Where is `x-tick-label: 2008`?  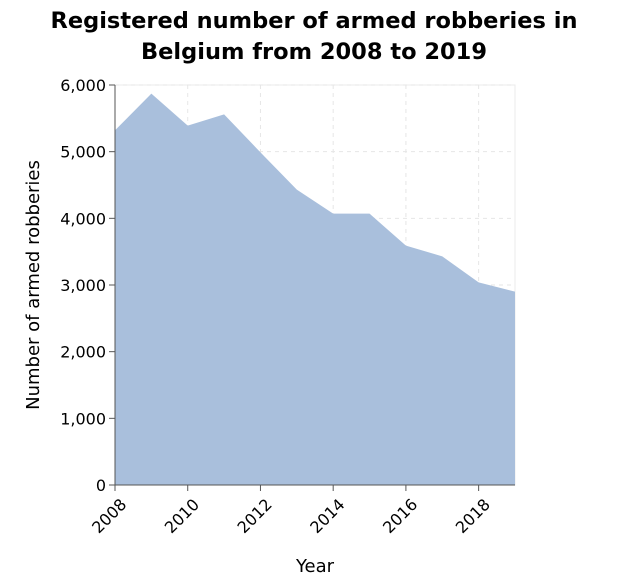
x-tick-label: 2008 is located at coordinates (109, 516).